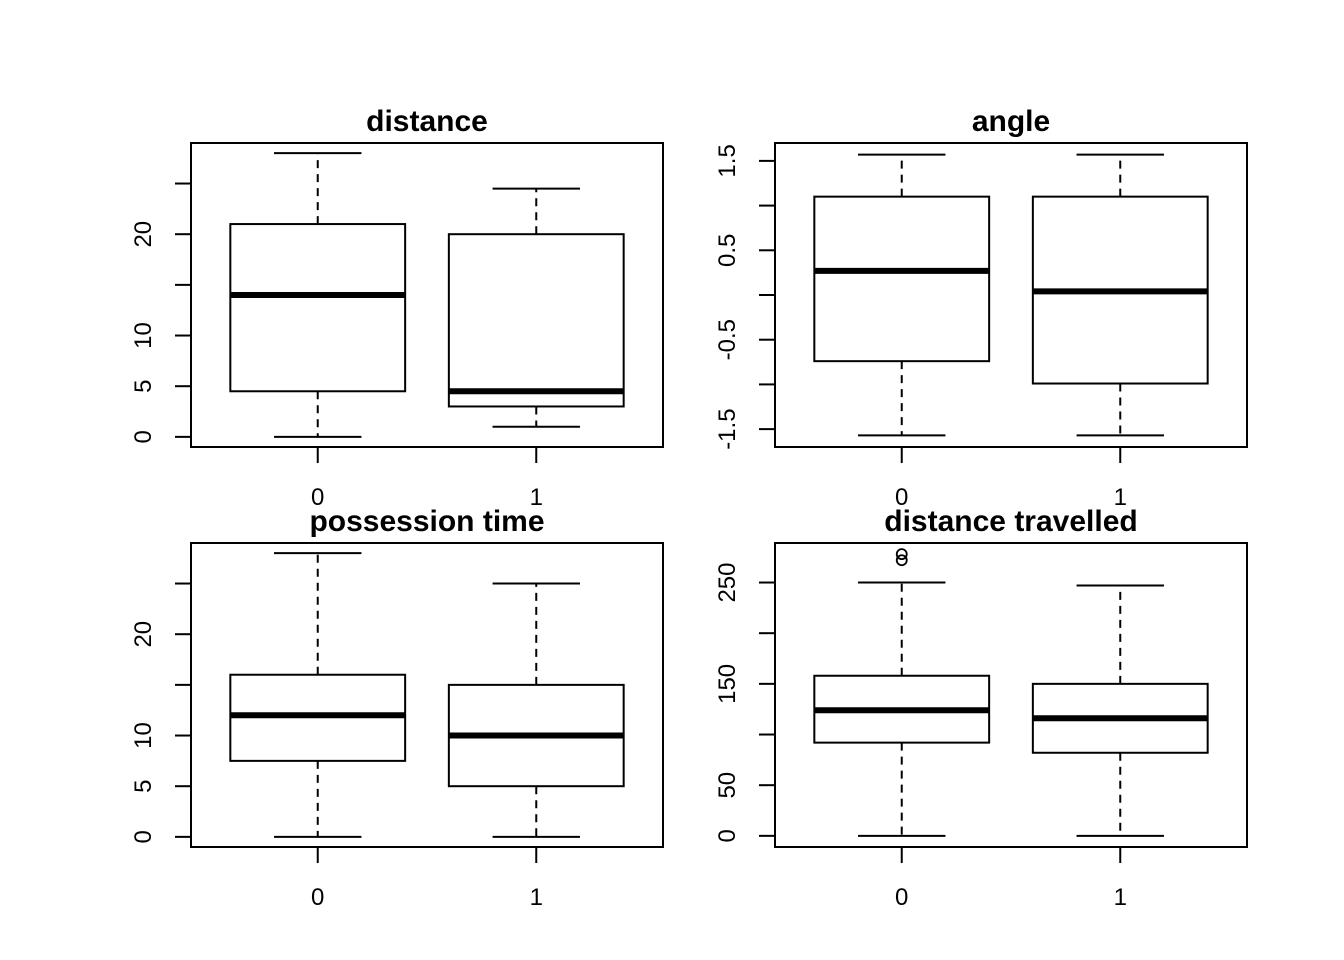  I want to click on panel-title: distance travelled, so click(1010, 521).